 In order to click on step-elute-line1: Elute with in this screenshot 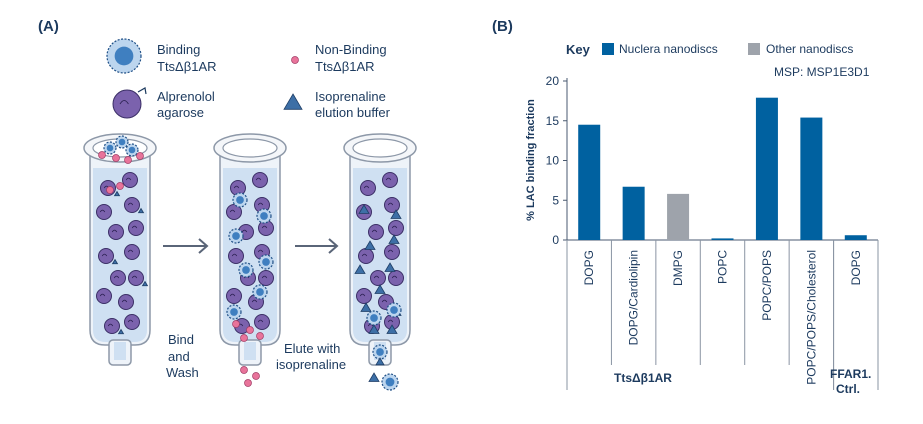, I will do `click(312, 348)`.